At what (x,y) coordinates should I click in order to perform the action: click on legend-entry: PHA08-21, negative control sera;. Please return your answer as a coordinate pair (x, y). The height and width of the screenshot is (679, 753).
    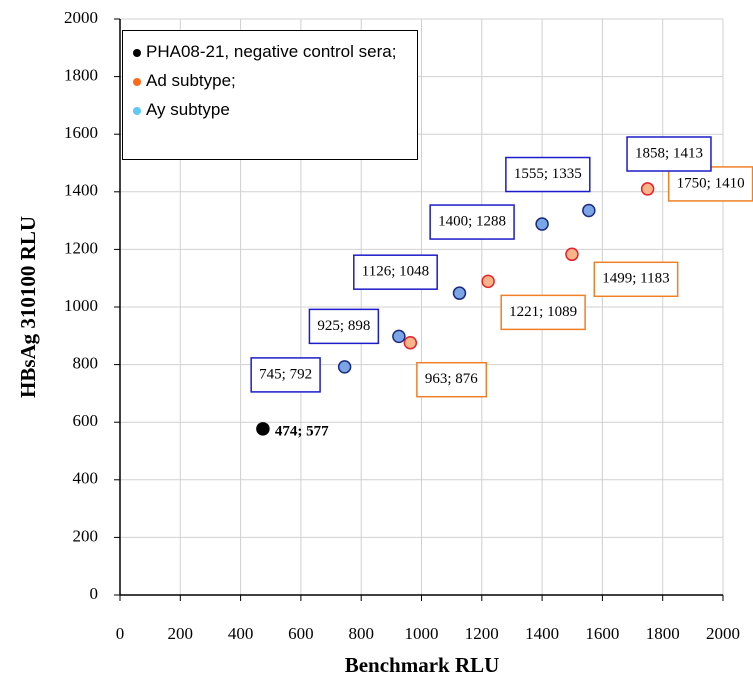
    Looking at the image, I should click on (270, 51).